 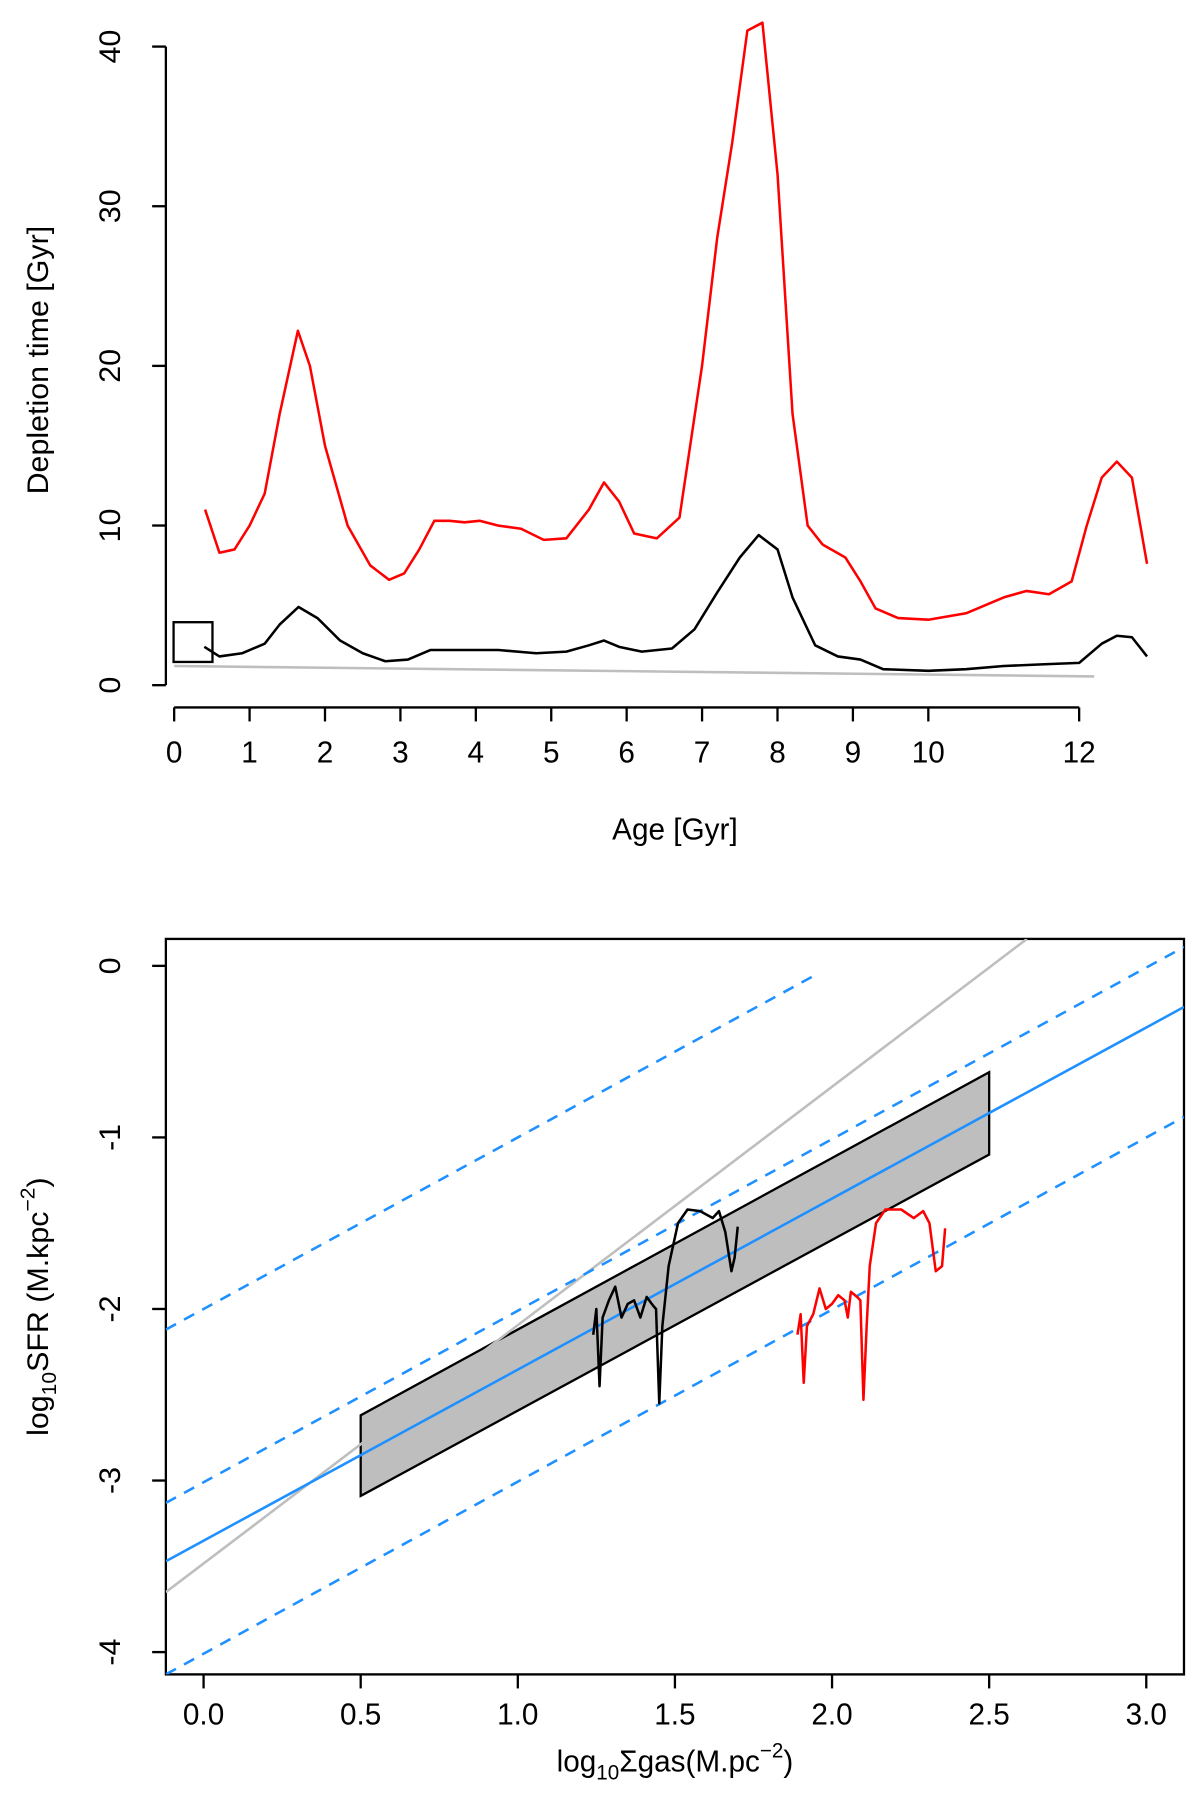 I want to click on y-tick-label: 10, so click(x=110, y=526).